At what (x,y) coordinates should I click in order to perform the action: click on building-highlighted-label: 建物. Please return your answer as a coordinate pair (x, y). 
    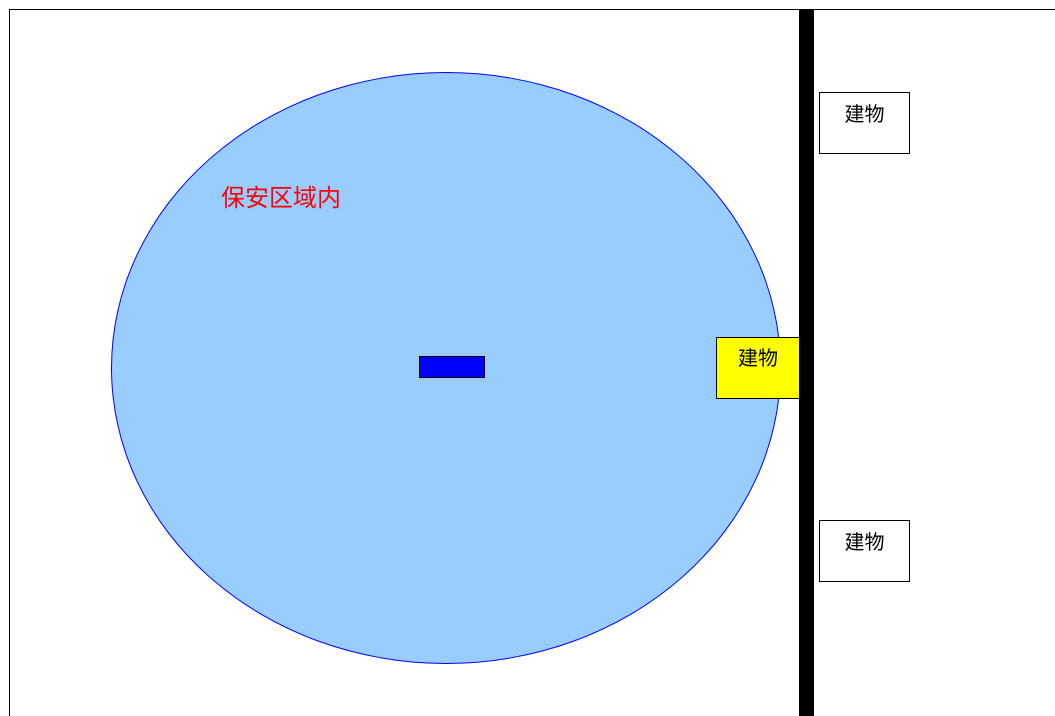
    Looking at the image, I should click on (758, 358).